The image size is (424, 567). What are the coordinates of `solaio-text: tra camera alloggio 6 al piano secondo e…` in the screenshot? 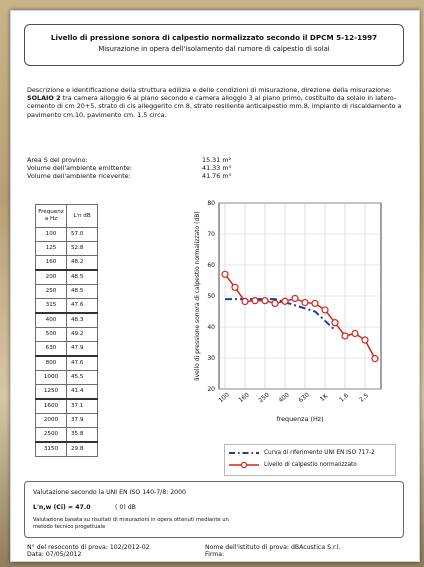 It's located at (214, 106).